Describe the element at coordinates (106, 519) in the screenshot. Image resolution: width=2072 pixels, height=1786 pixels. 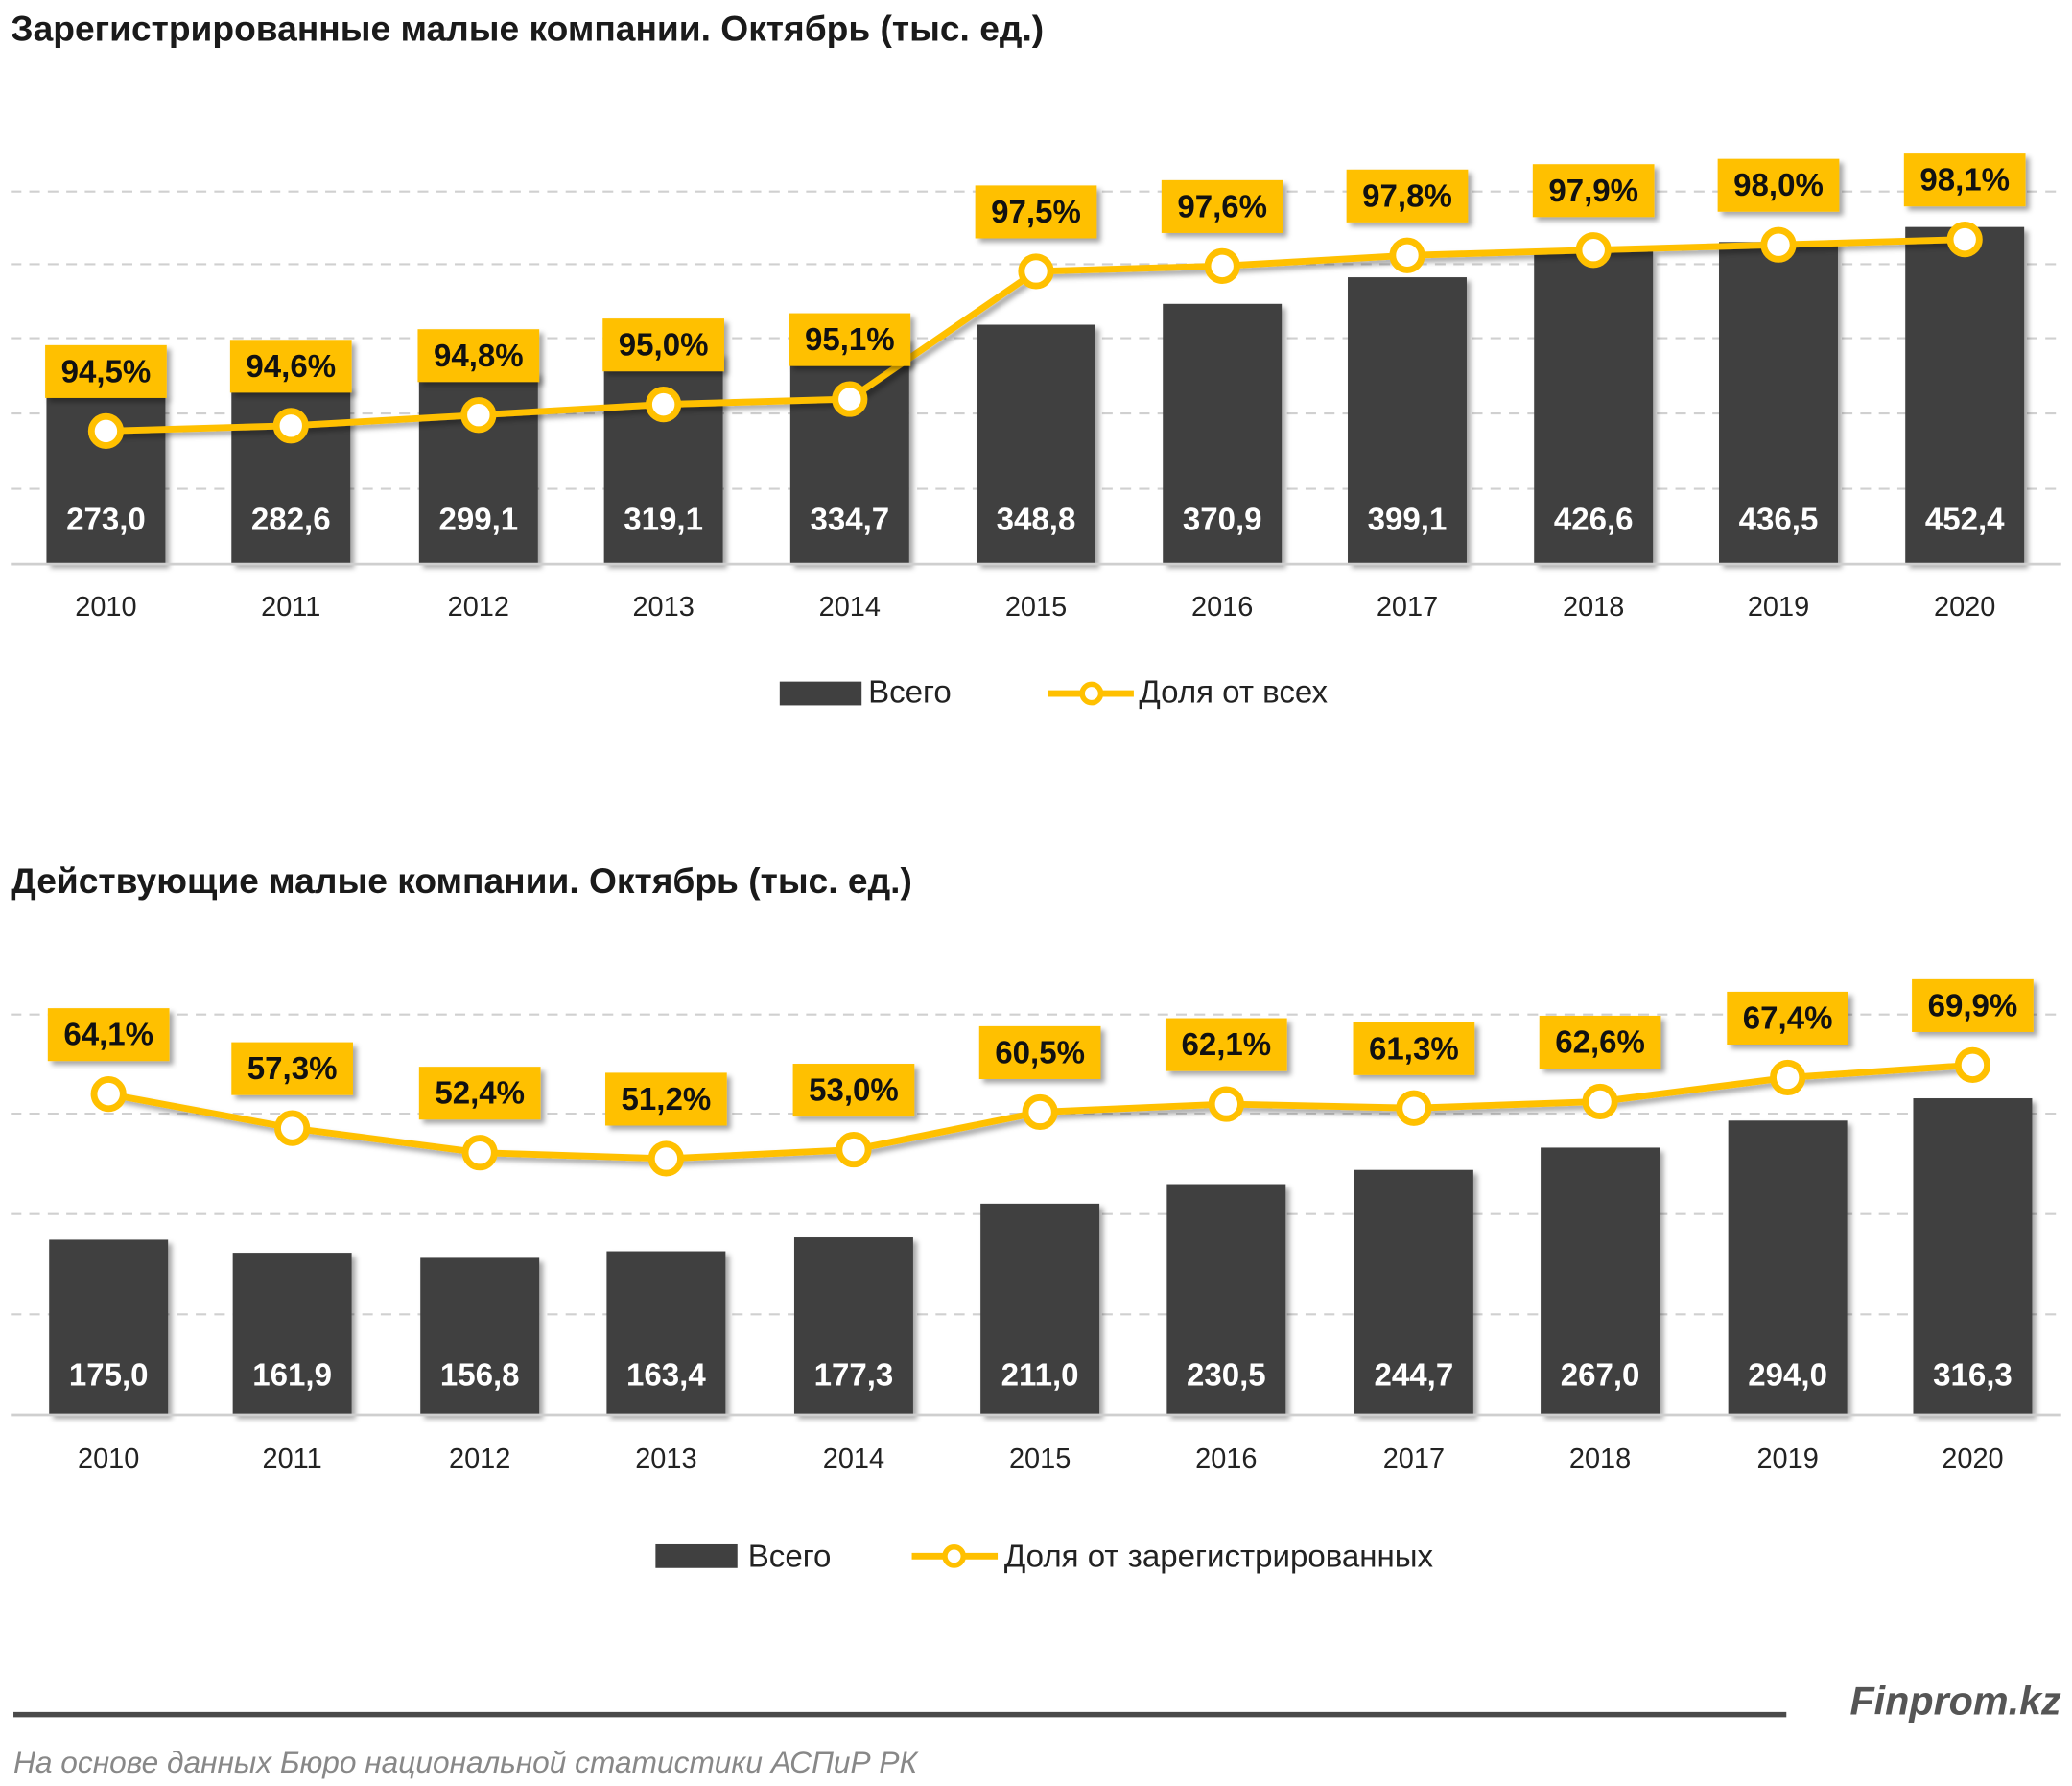
I see `bar-value-label: 273,0` at that location.